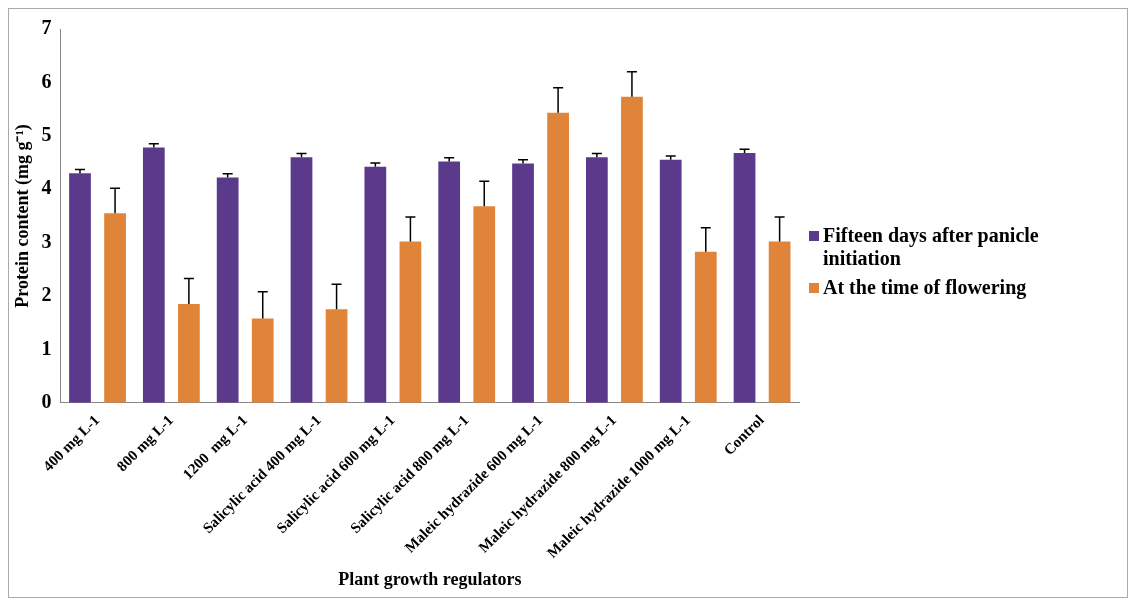  Describe the element at coordinates (925, 287) in the screenshot. I see `legend-label: At the time of flowering` at that location.